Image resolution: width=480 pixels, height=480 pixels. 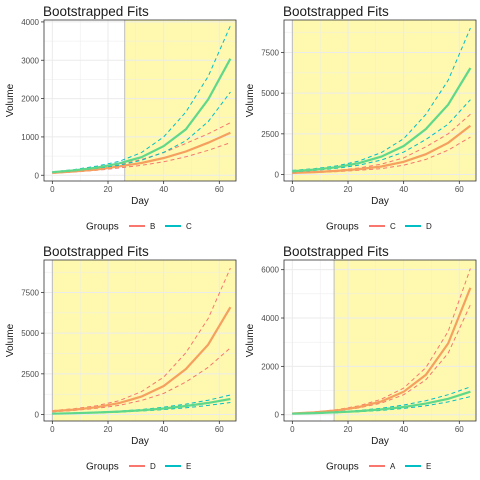 What do you see at coordinates (379, 227) in the screenshot?
I see `legend: Groups C D` at bounding box center [379, 227].